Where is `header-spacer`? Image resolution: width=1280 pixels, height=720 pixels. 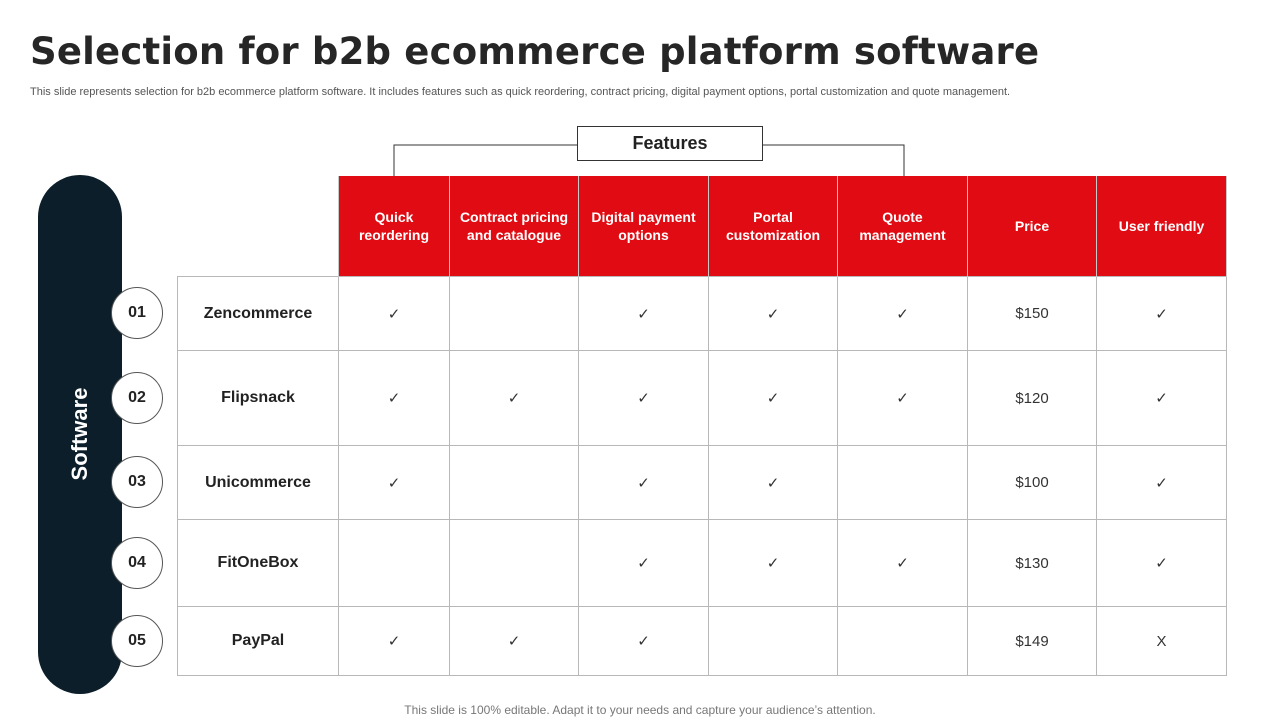 header-spacer is located at coordinates (258, 226).